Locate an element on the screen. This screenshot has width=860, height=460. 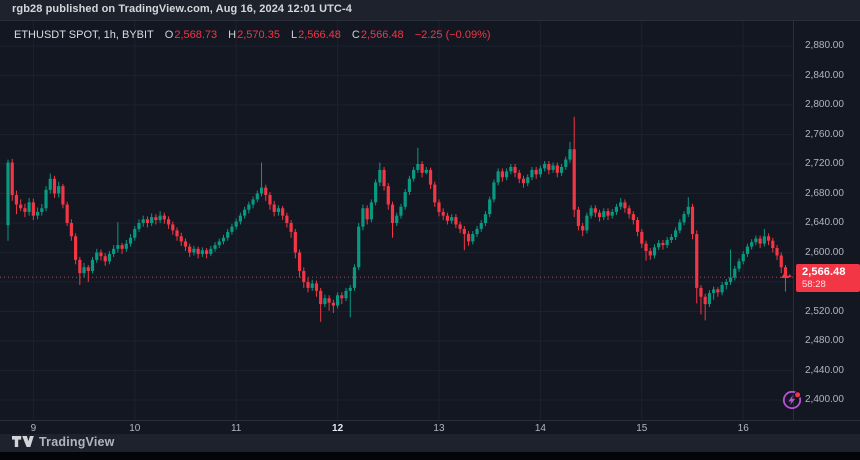
notification-dot is located at coordinates (798, 395).